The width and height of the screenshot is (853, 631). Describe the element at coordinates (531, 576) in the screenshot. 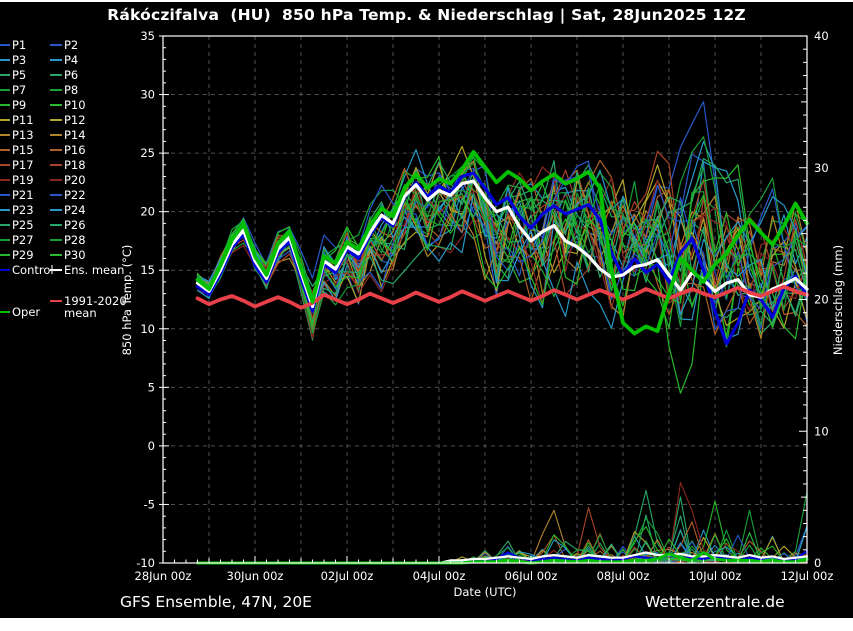

I see `x-tick-label: 06Jul 00z` at that location.